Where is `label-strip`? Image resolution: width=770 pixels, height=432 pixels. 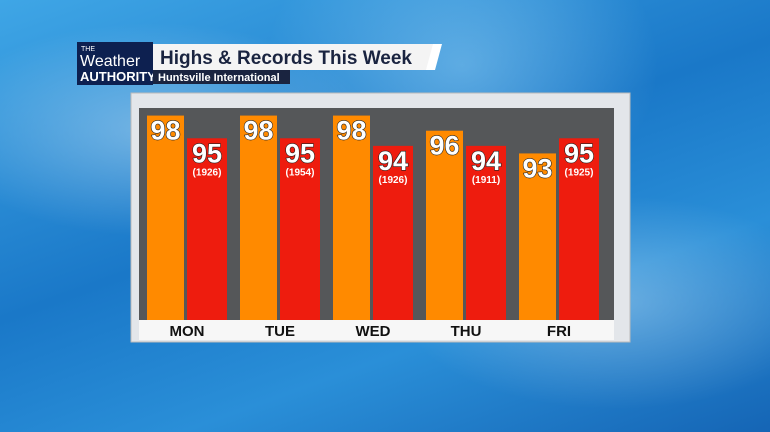
label-strip is located at coordinates (376, 330).